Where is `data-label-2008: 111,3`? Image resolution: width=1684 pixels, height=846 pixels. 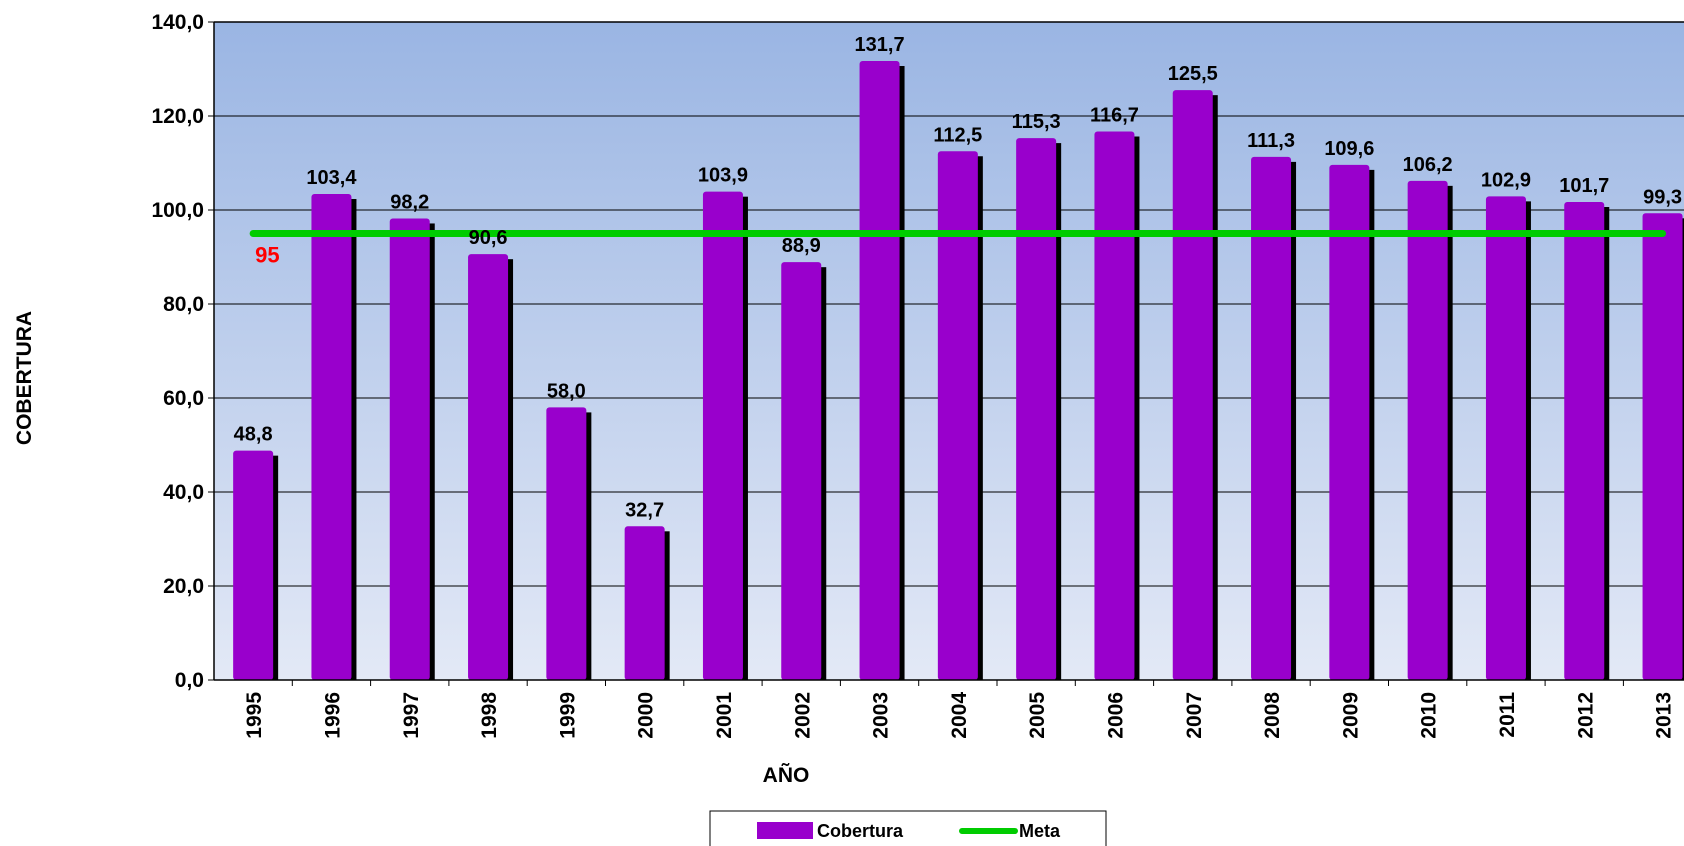 data-label-2008: 111,3 is located at coordinates (1271, 141).